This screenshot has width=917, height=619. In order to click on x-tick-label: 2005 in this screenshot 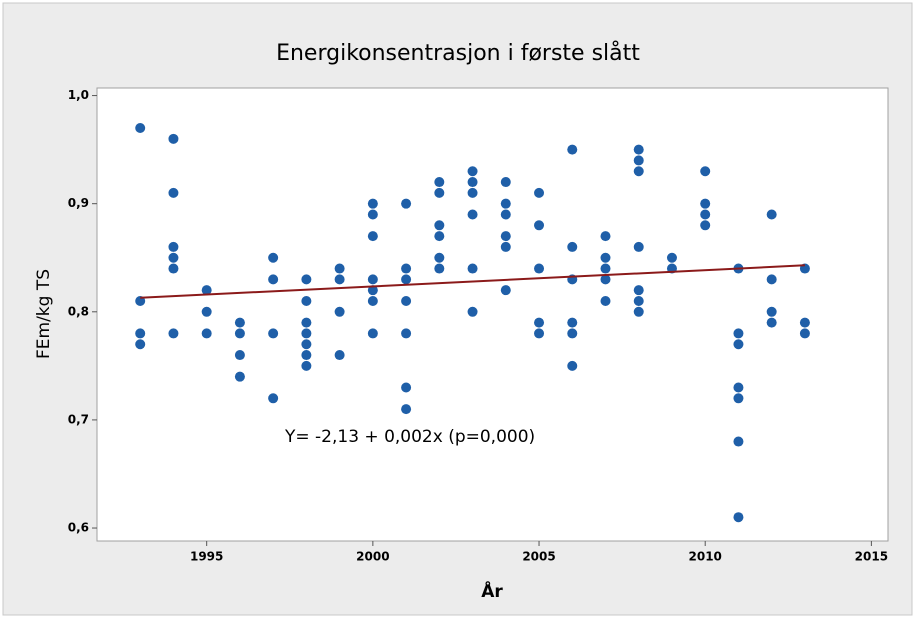, I will do `click(538, 557)`.